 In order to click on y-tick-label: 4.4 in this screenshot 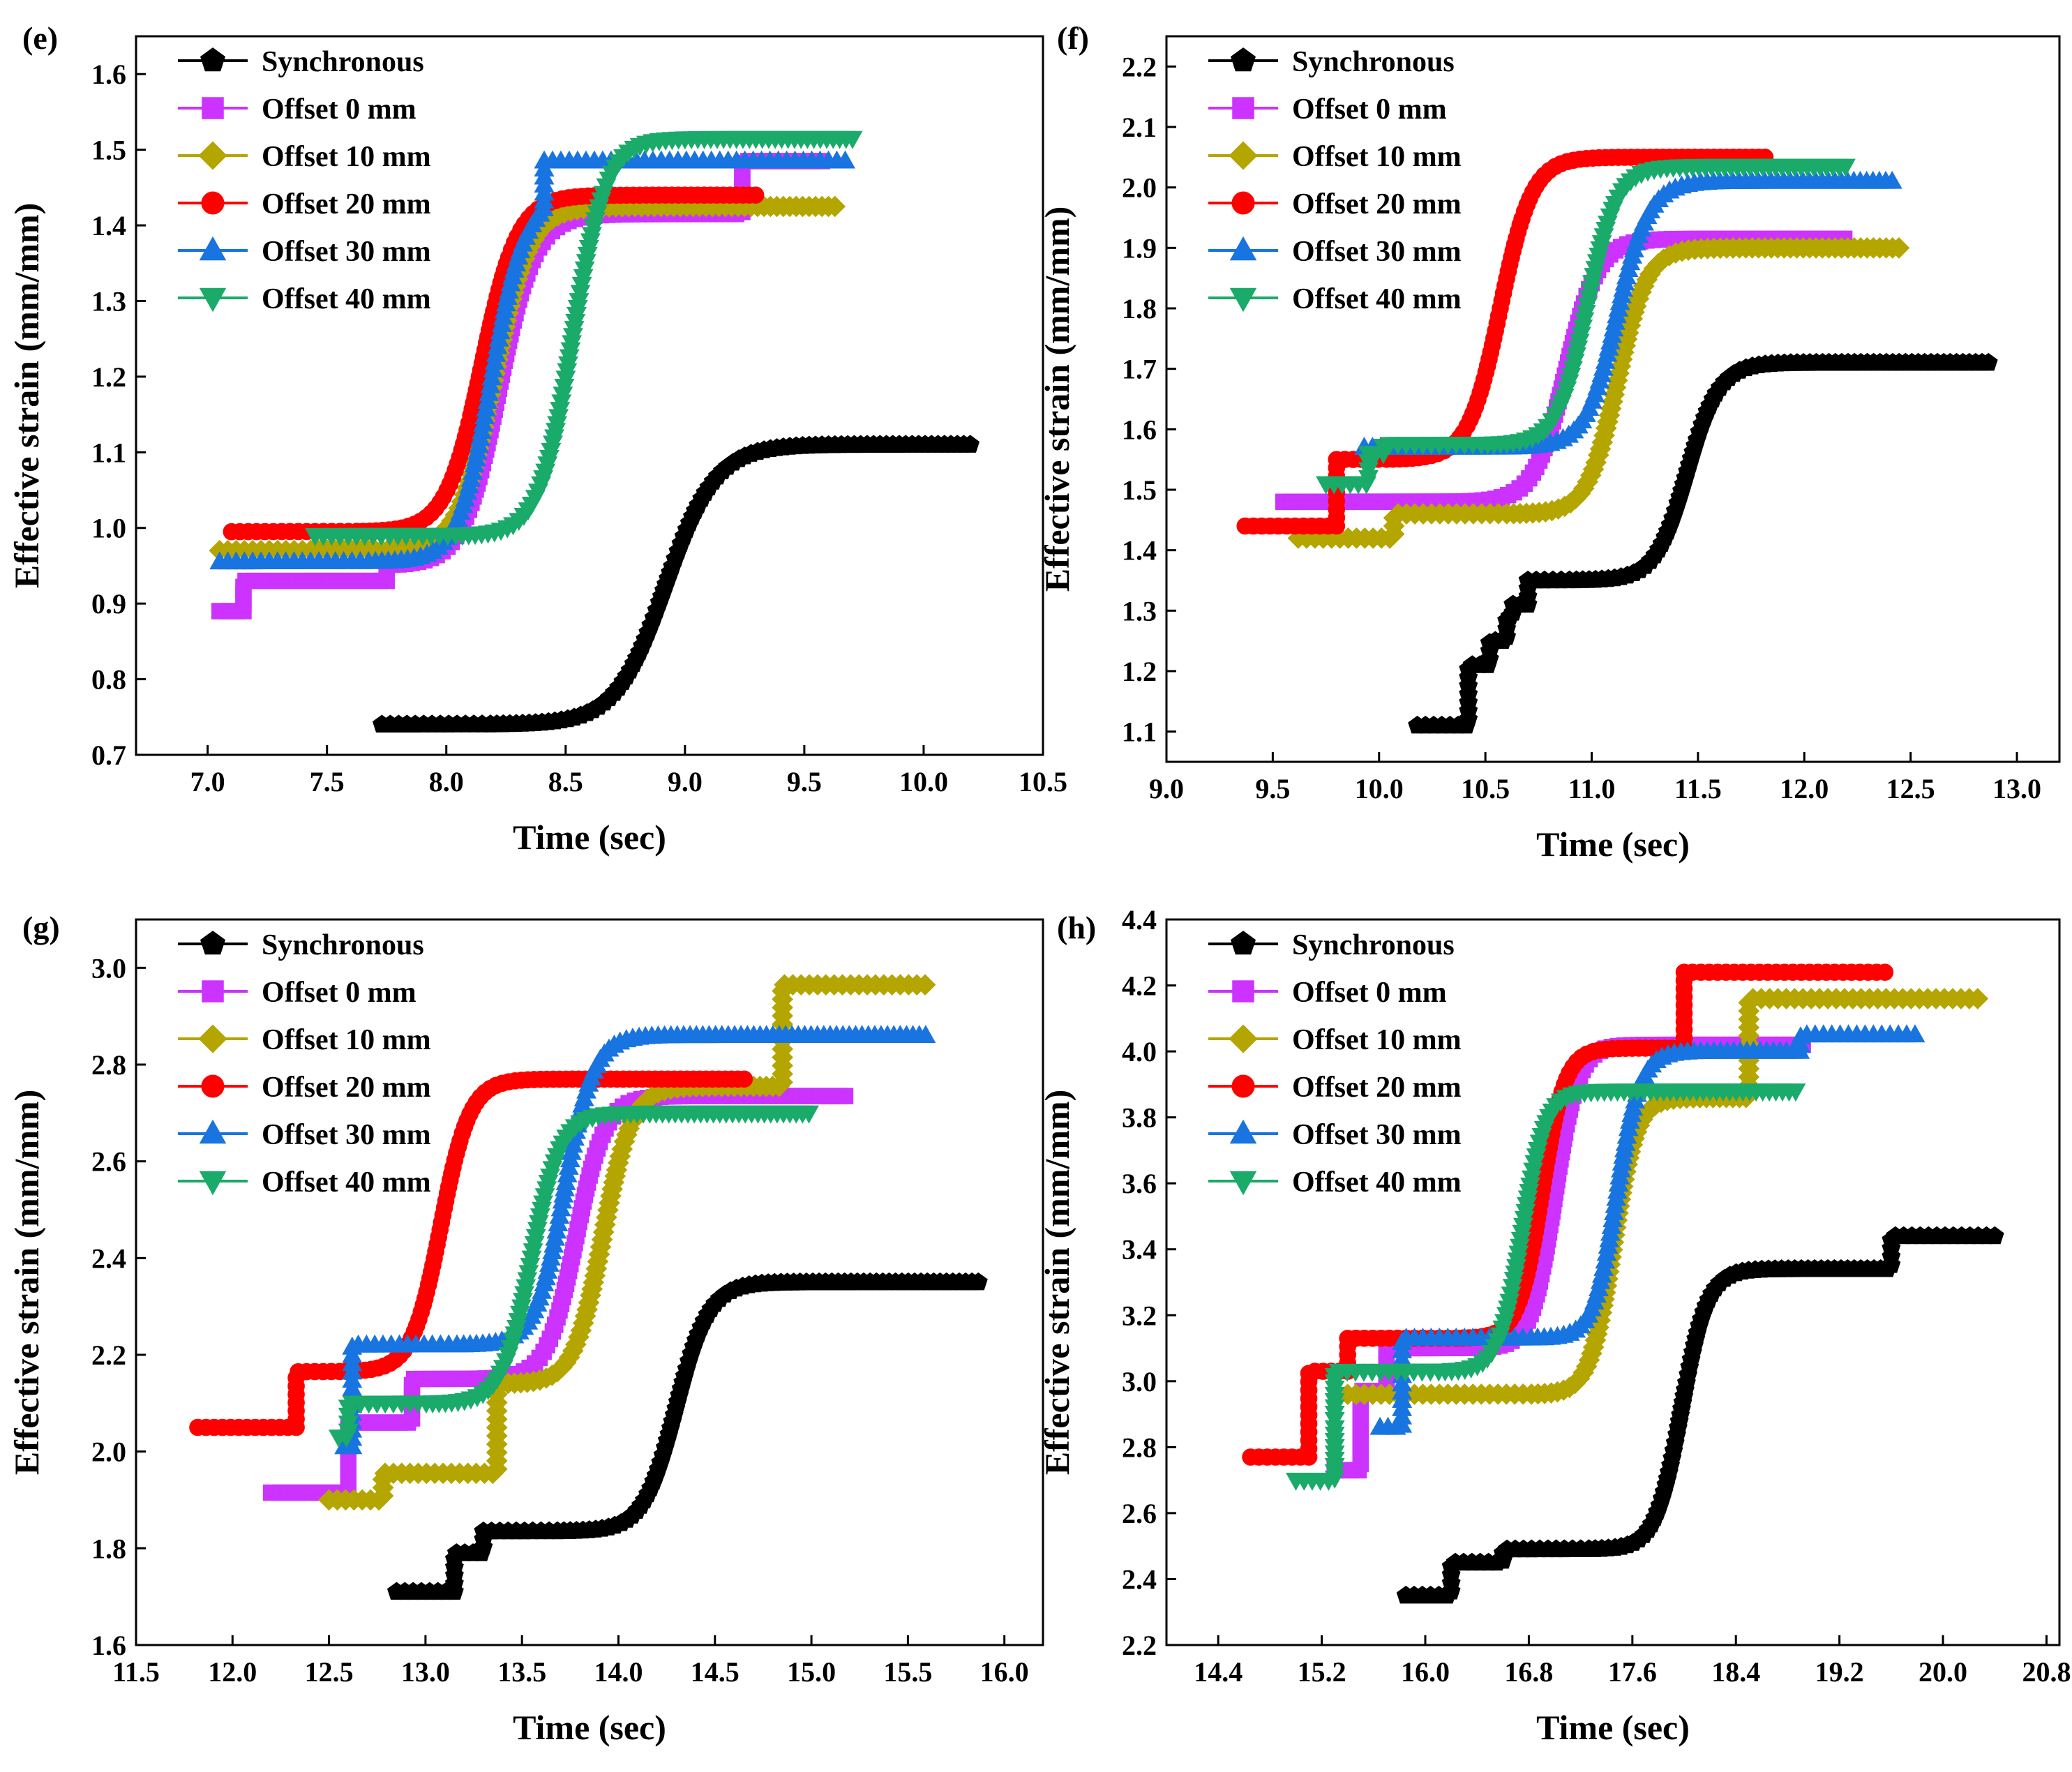, I will do `click(1139, 920)`.